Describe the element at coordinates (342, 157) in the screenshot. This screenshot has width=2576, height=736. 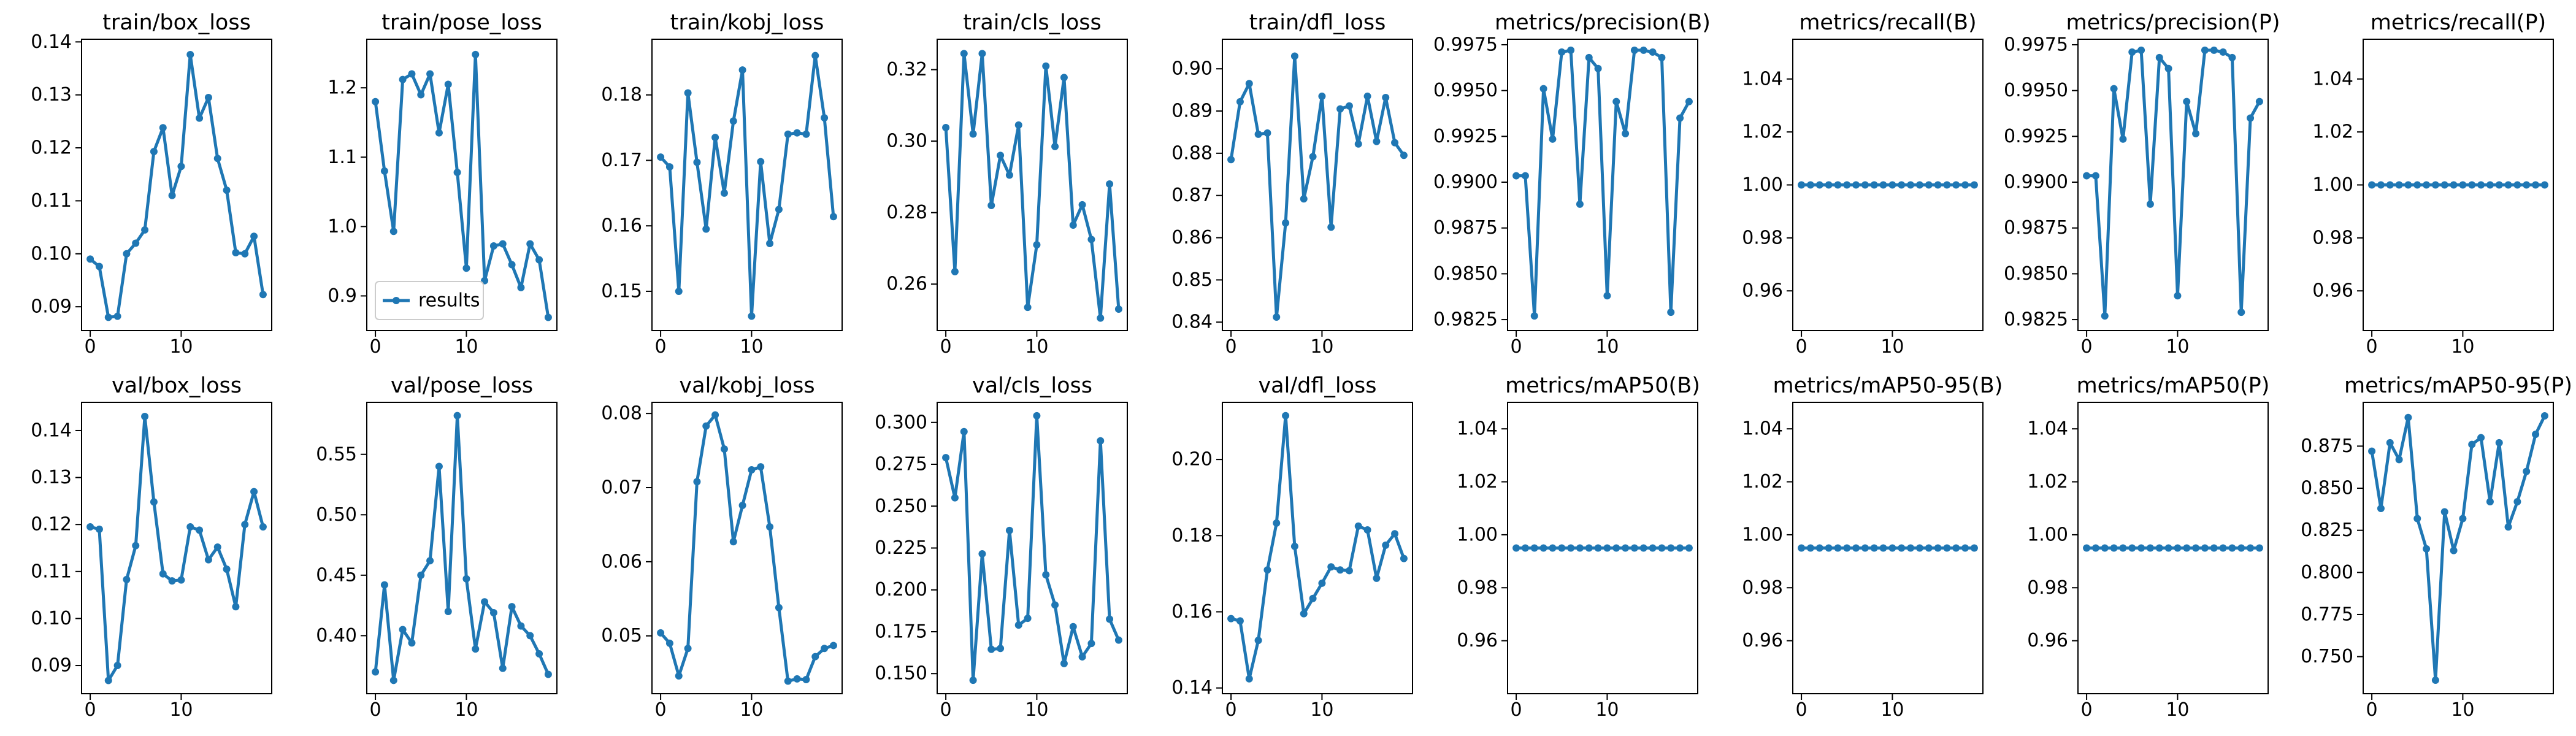
I see `y-tick-label: 1.1` at that location.